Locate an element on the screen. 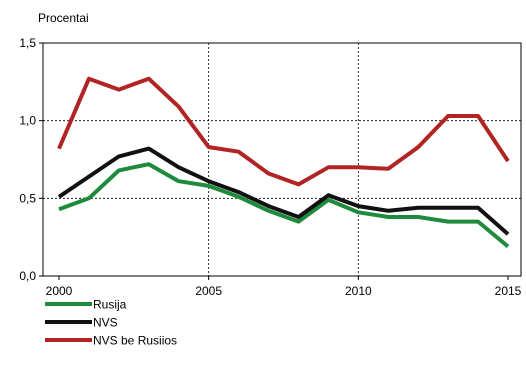 This screenshot has width=526, height=384. legend: Rusija NVS NVS be Rusiios is located at coordinates (111, 323).